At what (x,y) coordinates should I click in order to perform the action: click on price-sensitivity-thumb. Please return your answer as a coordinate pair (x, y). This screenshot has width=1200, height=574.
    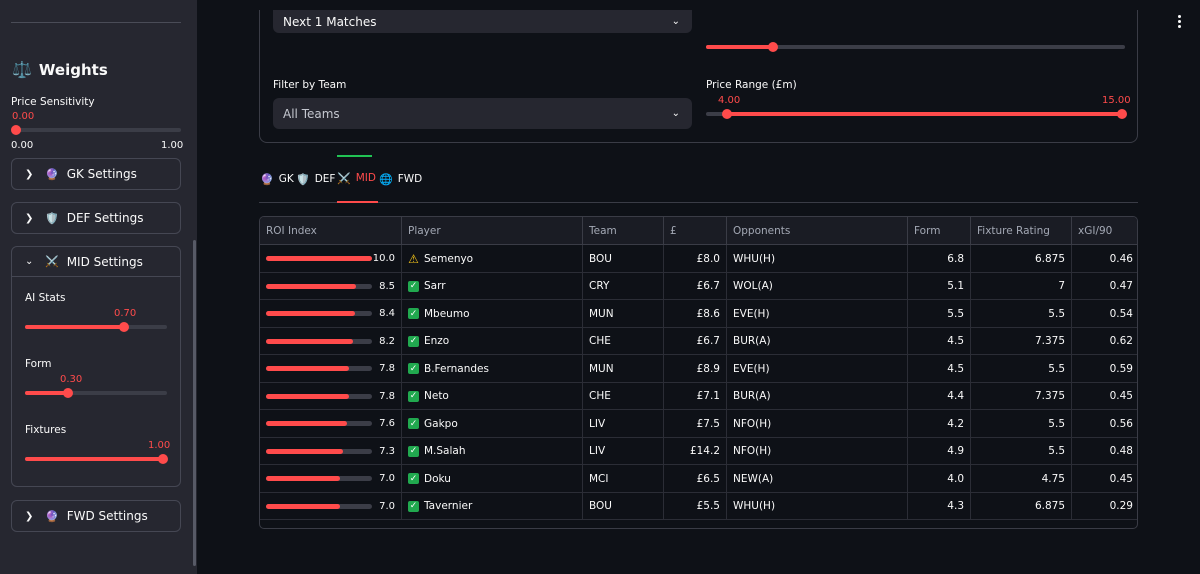
    Looking at the image, I should click on (16, 130).